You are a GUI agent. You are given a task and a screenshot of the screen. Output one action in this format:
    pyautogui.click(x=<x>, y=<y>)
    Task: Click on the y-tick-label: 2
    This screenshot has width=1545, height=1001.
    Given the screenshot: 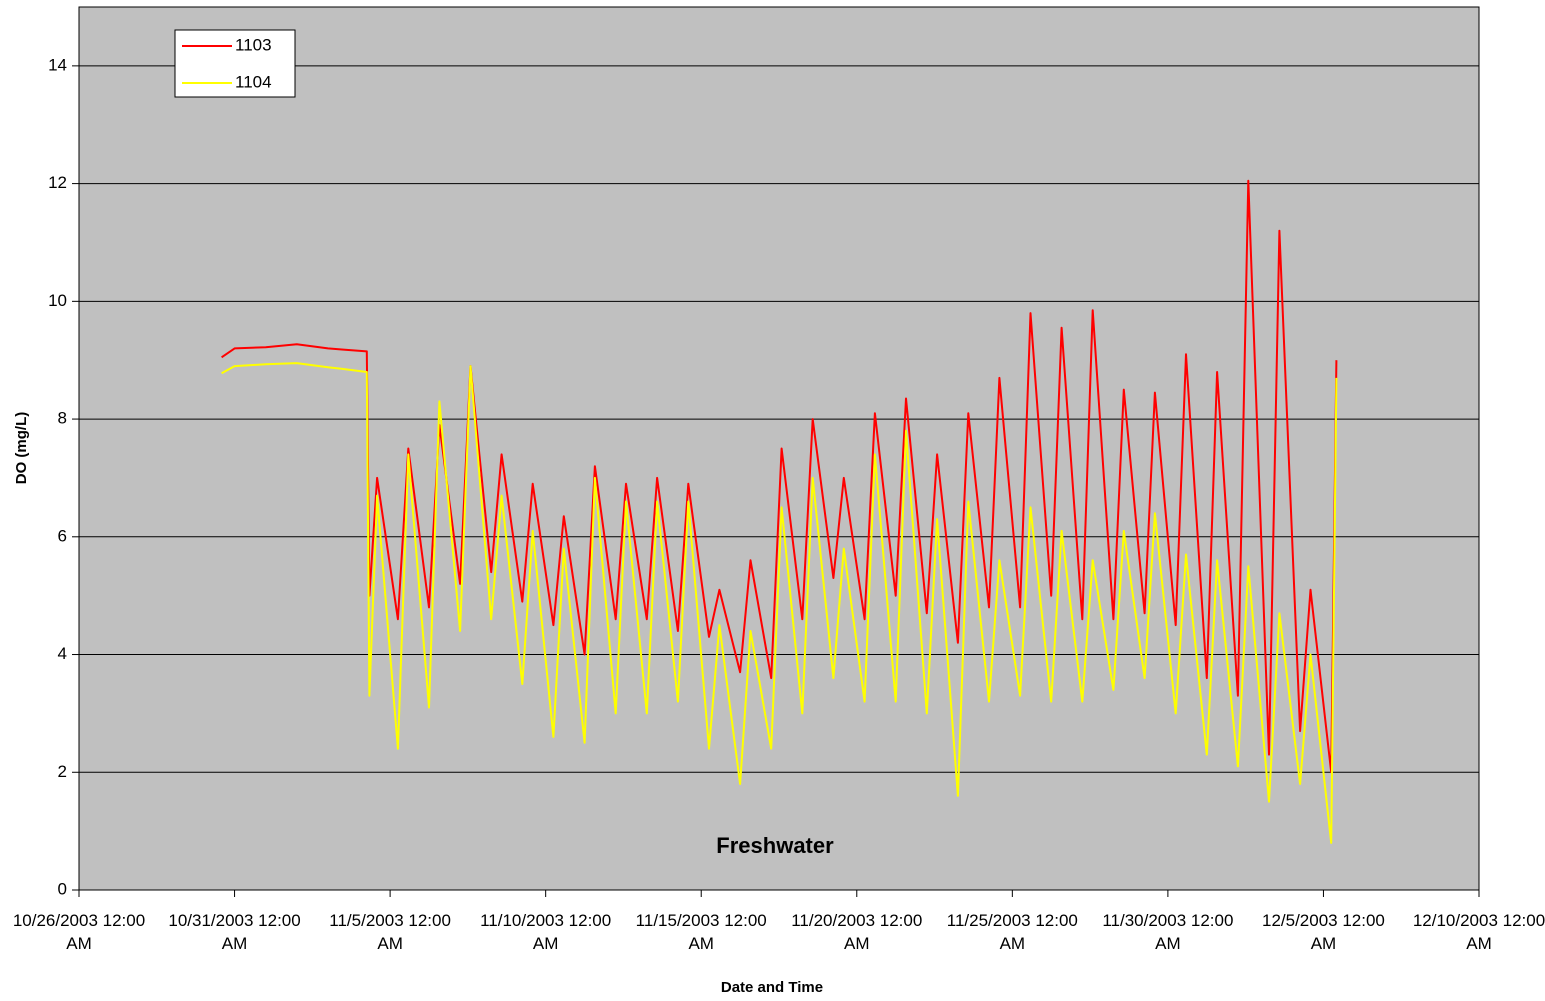 What is the action you would take?
    pyautogui.click(x=62, y=771)
    